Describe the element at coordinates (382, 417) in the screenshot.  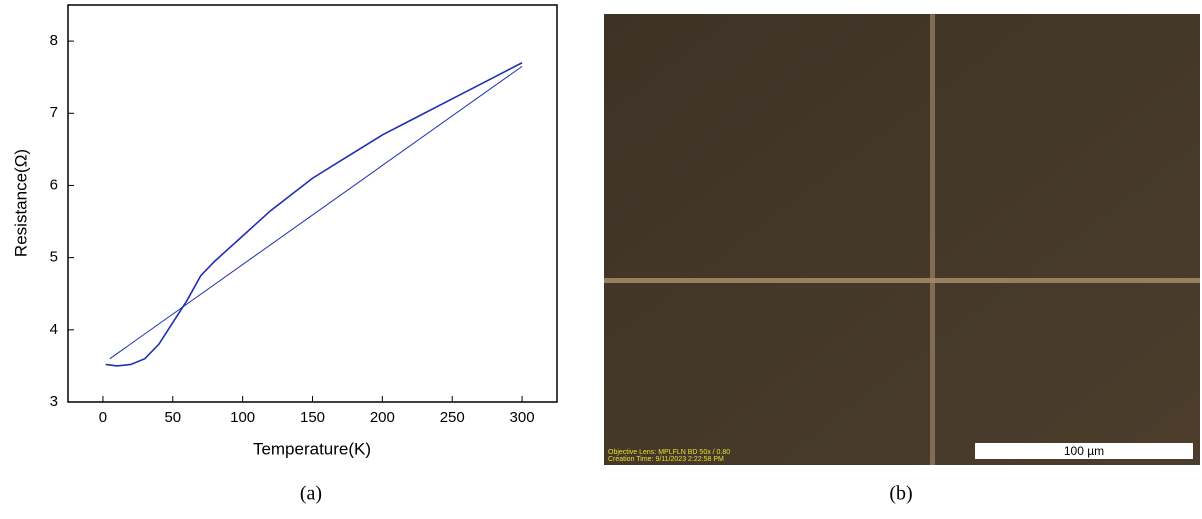
I see `x-tick-label: 200` at that location.